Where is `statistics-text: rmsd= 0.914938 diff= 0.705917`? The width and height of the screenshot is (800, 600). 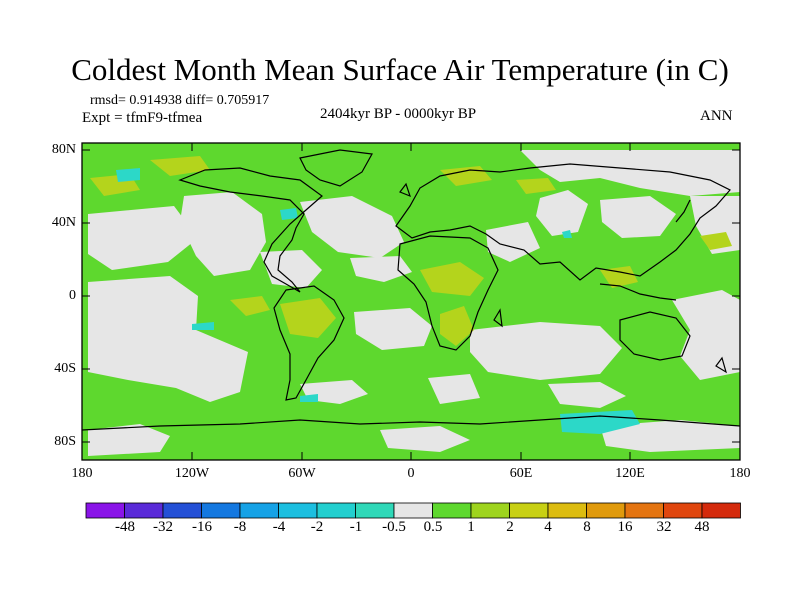 statistics-text: rmsd= 0.914938 diff= 0.705917 is located at coordinates (180, 100).